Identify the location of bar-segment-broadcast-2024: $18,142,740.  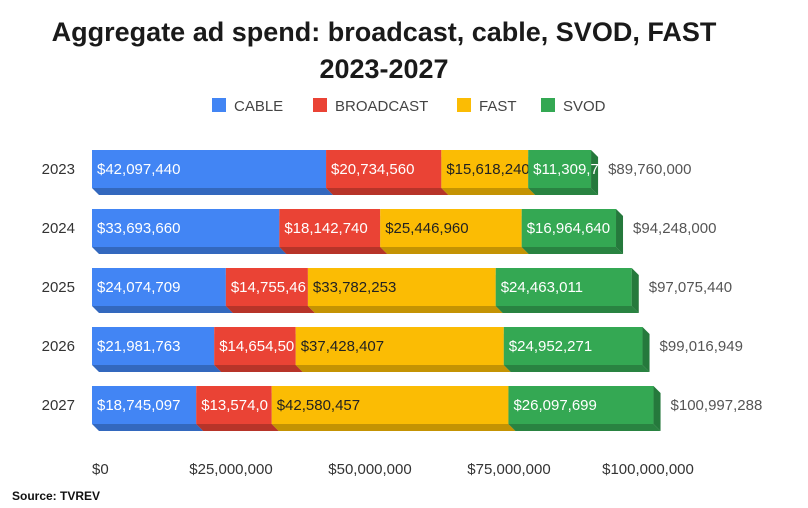
(333, 231).